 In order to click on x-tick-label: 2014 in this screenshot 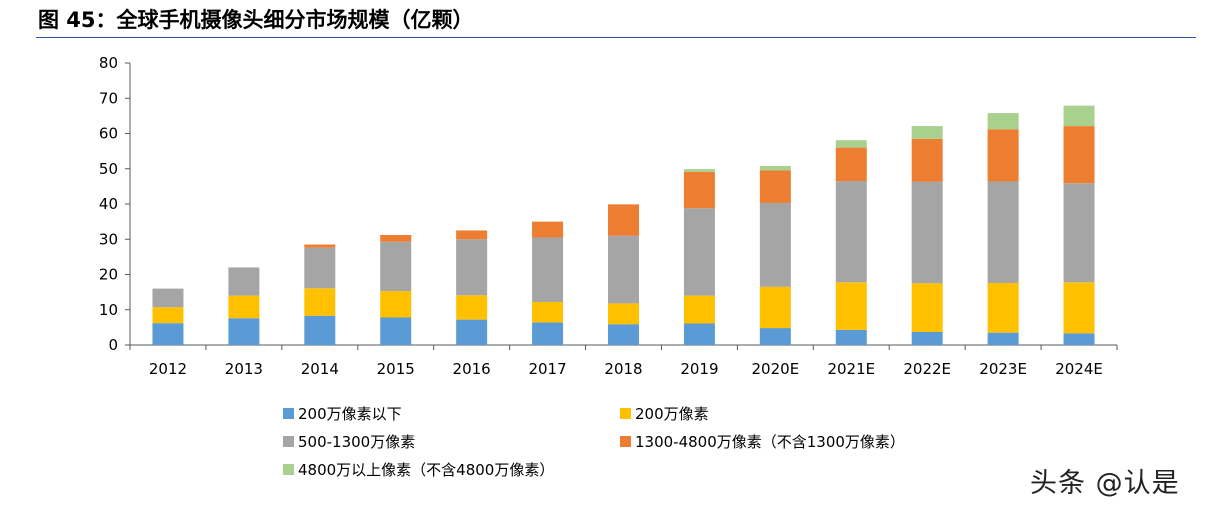, I will do `click(320, 369)`.